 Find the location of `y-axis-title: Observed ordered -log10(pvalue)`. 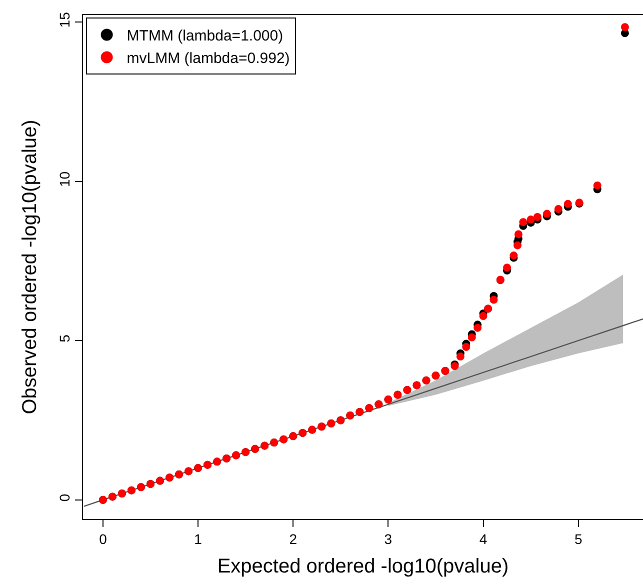

y-axis-title: Observed ordered -log10(pvalue) is located at coordinates (29, 267).